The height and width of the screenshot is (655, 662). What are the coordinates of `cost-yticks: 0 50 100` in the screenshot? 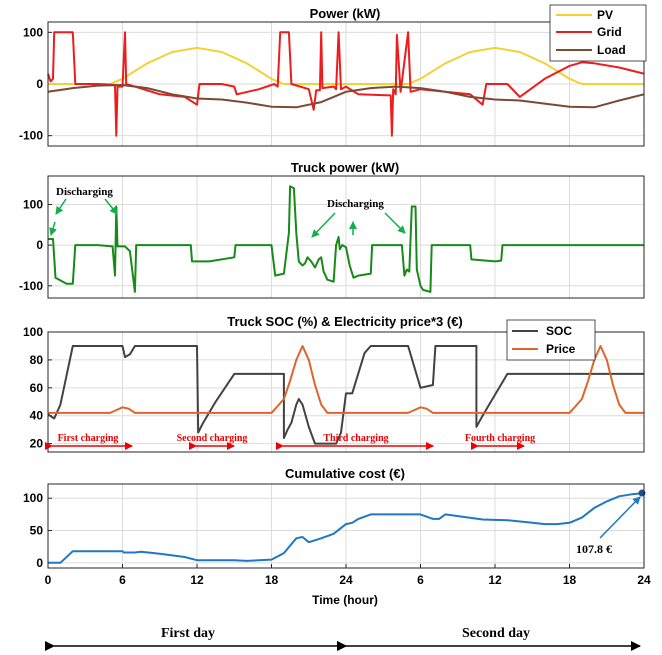 It's located at (37, 530).